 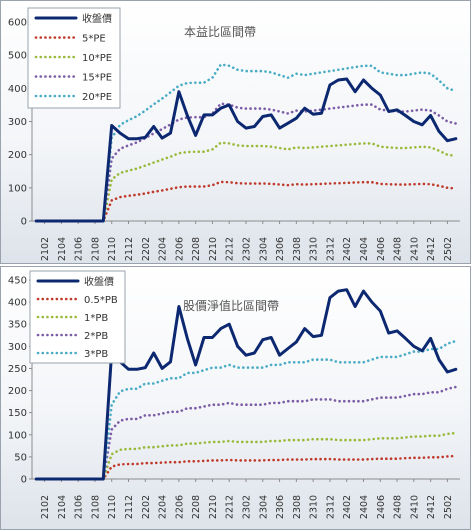 What do you see at coordinates (20, 457) in the screenshot?
I see `y-tick-label: 50` at bounding box center [20, 457].